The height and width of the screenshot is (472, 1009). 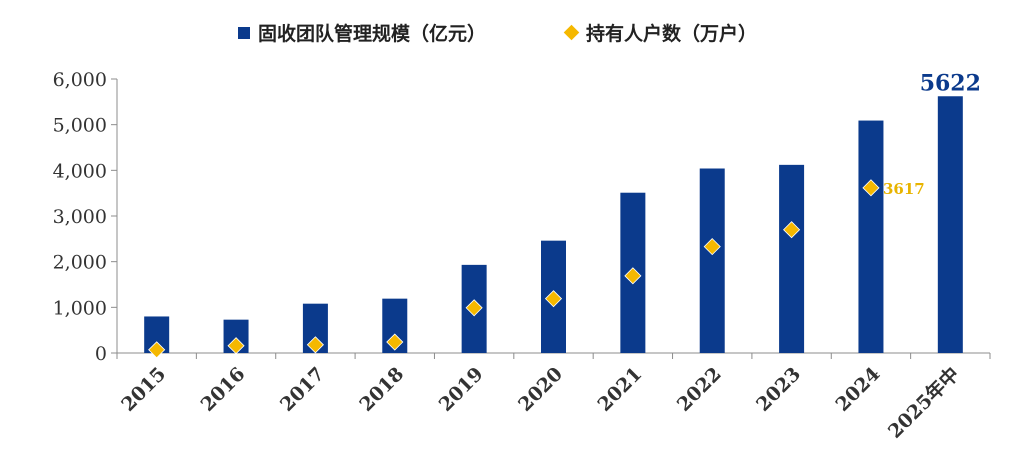 What do you see at coordinates (619, 389) in the screenshot?
I see `x-tick-label: 2021` at bounding box center [619, 389].